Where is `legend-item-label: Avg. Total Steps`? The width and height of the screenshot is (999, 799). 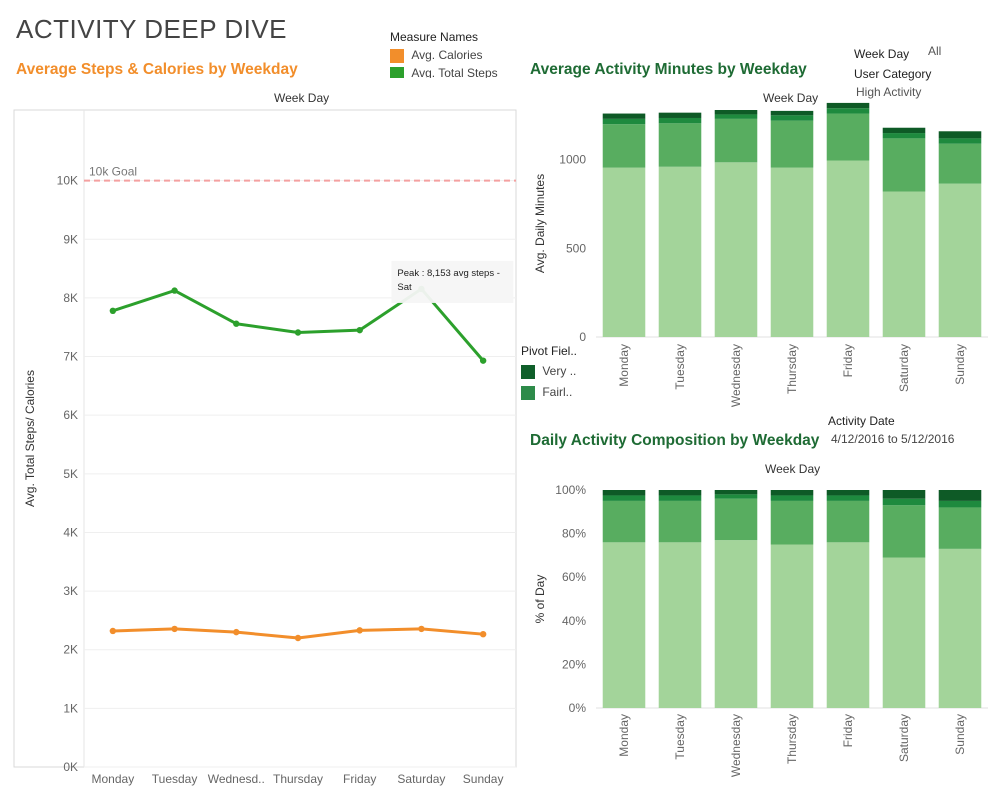
legend-item-label: Avg. Total Steps is located at coordinates (454, 71).